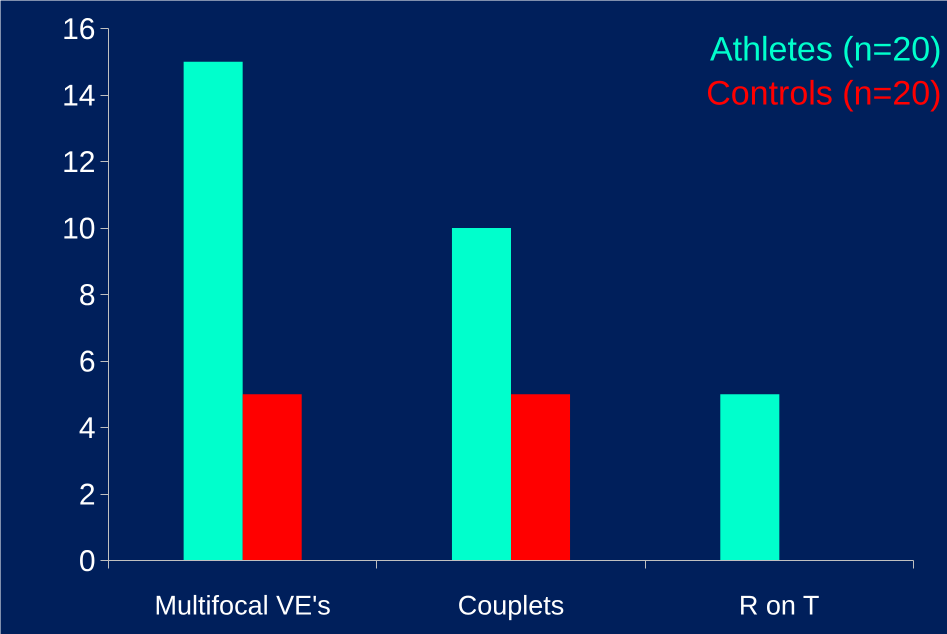 The image size is (947, 634). Describe the element at coordinates (87, 362) in the screenshot. I see `y-tick-label: 6` at that location.